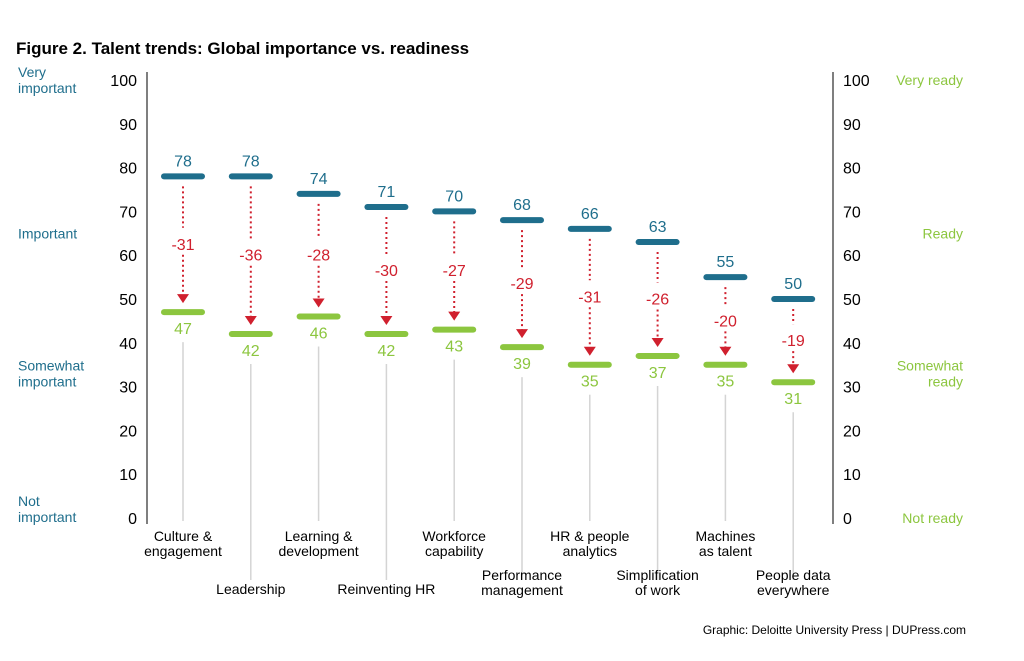  What do you see at coordinates (319, 543) in the screenshot?
I see `category-label-2: Learning & development` at bounding box center [319, 543].